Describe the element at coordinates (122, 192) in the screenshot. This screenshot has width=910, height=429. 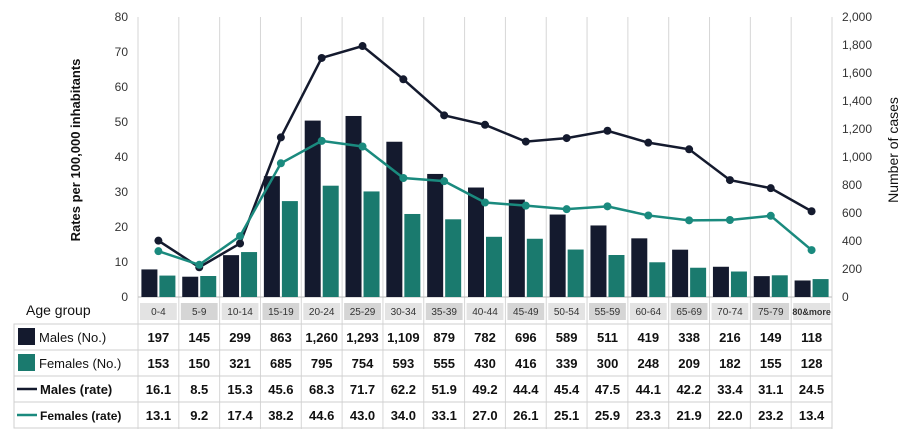
I see `left-tick-label: 30` at that location.